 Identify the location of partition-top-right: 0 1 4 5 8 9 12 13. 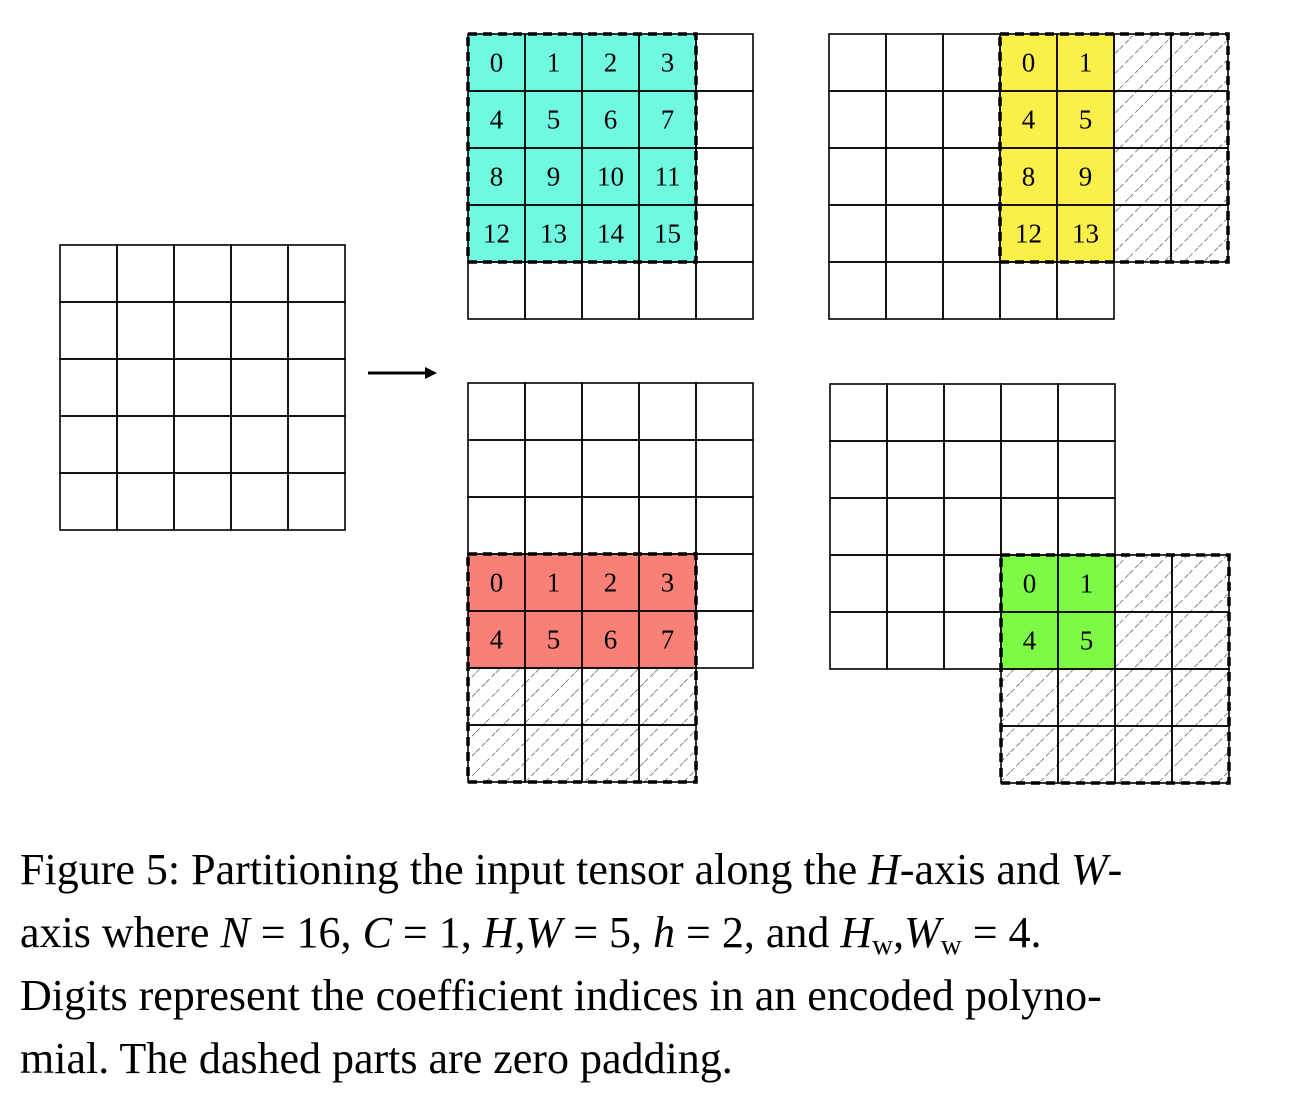
(1029, 176).